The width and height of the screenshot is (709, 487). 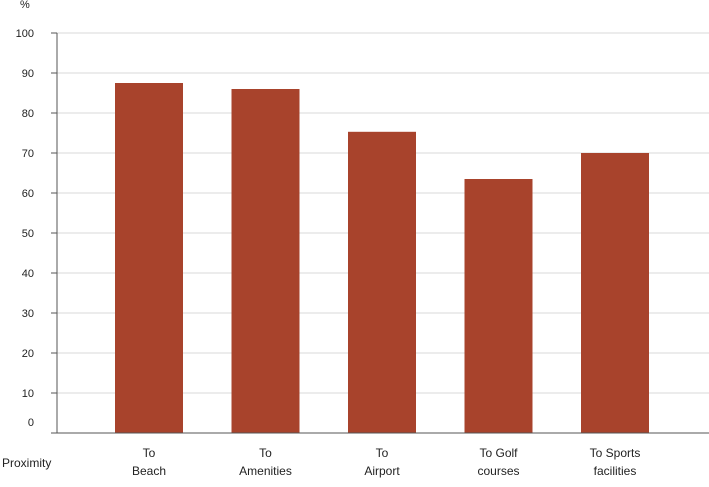 What do you see at coordinates (31, 423) in the screenshot?
I see `y-tick-label: 0` at bounding box center [31, 423].